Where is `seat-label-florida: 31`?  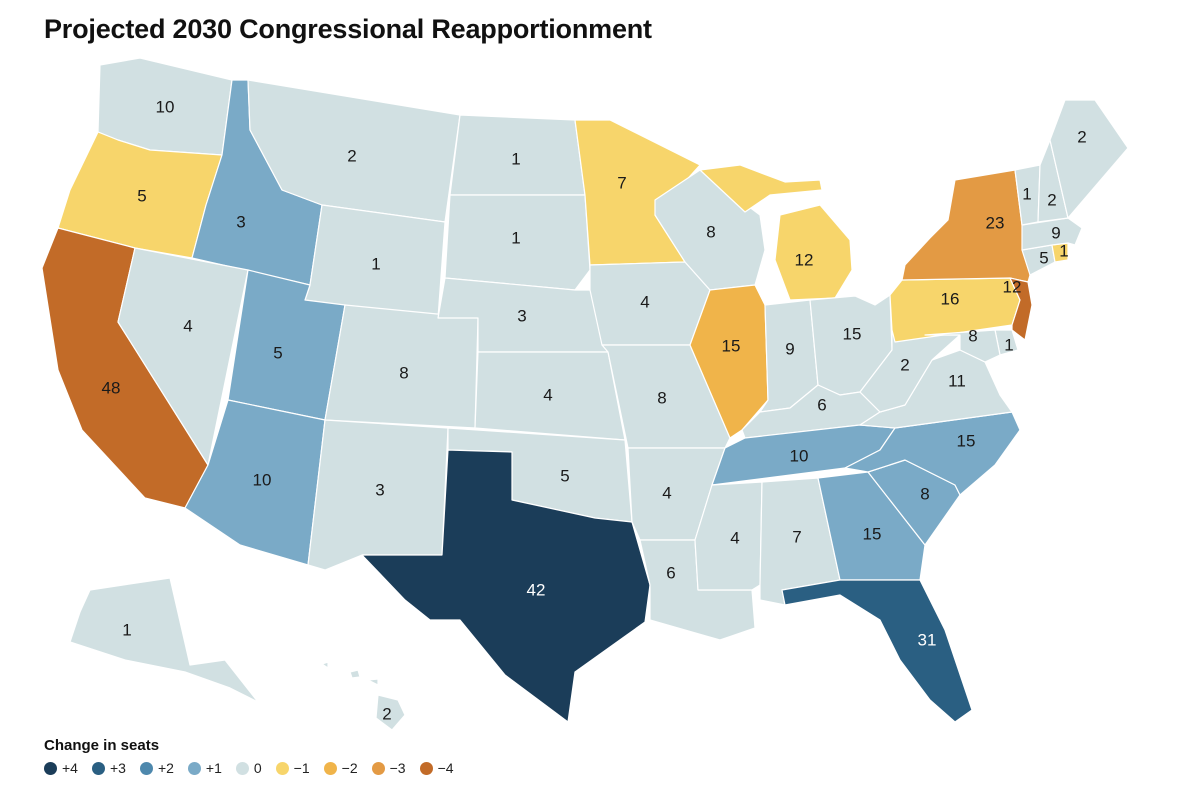
seat-label-florida: 31 is located at coordinates (927, 640).